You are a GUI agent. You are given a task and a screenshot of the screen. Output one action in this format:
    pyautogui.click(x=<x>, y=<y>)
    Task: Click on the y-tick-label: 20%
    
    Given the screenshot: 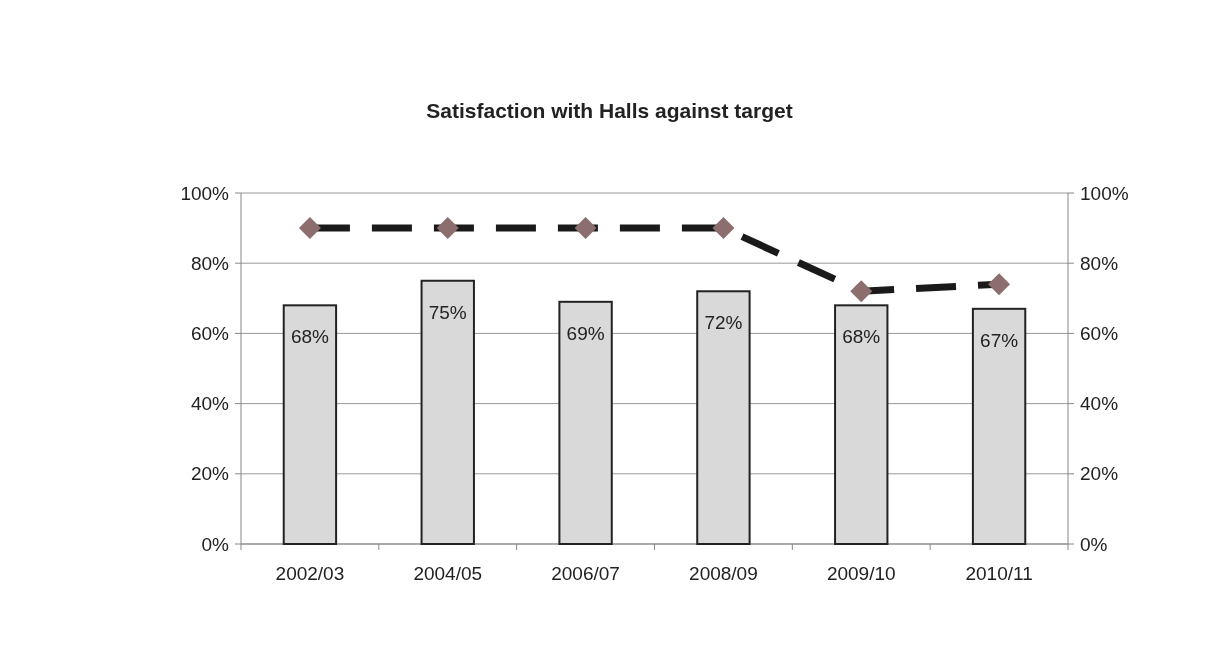 What is the action you would take?
    pyautogui.click(x=210, y=474)
    